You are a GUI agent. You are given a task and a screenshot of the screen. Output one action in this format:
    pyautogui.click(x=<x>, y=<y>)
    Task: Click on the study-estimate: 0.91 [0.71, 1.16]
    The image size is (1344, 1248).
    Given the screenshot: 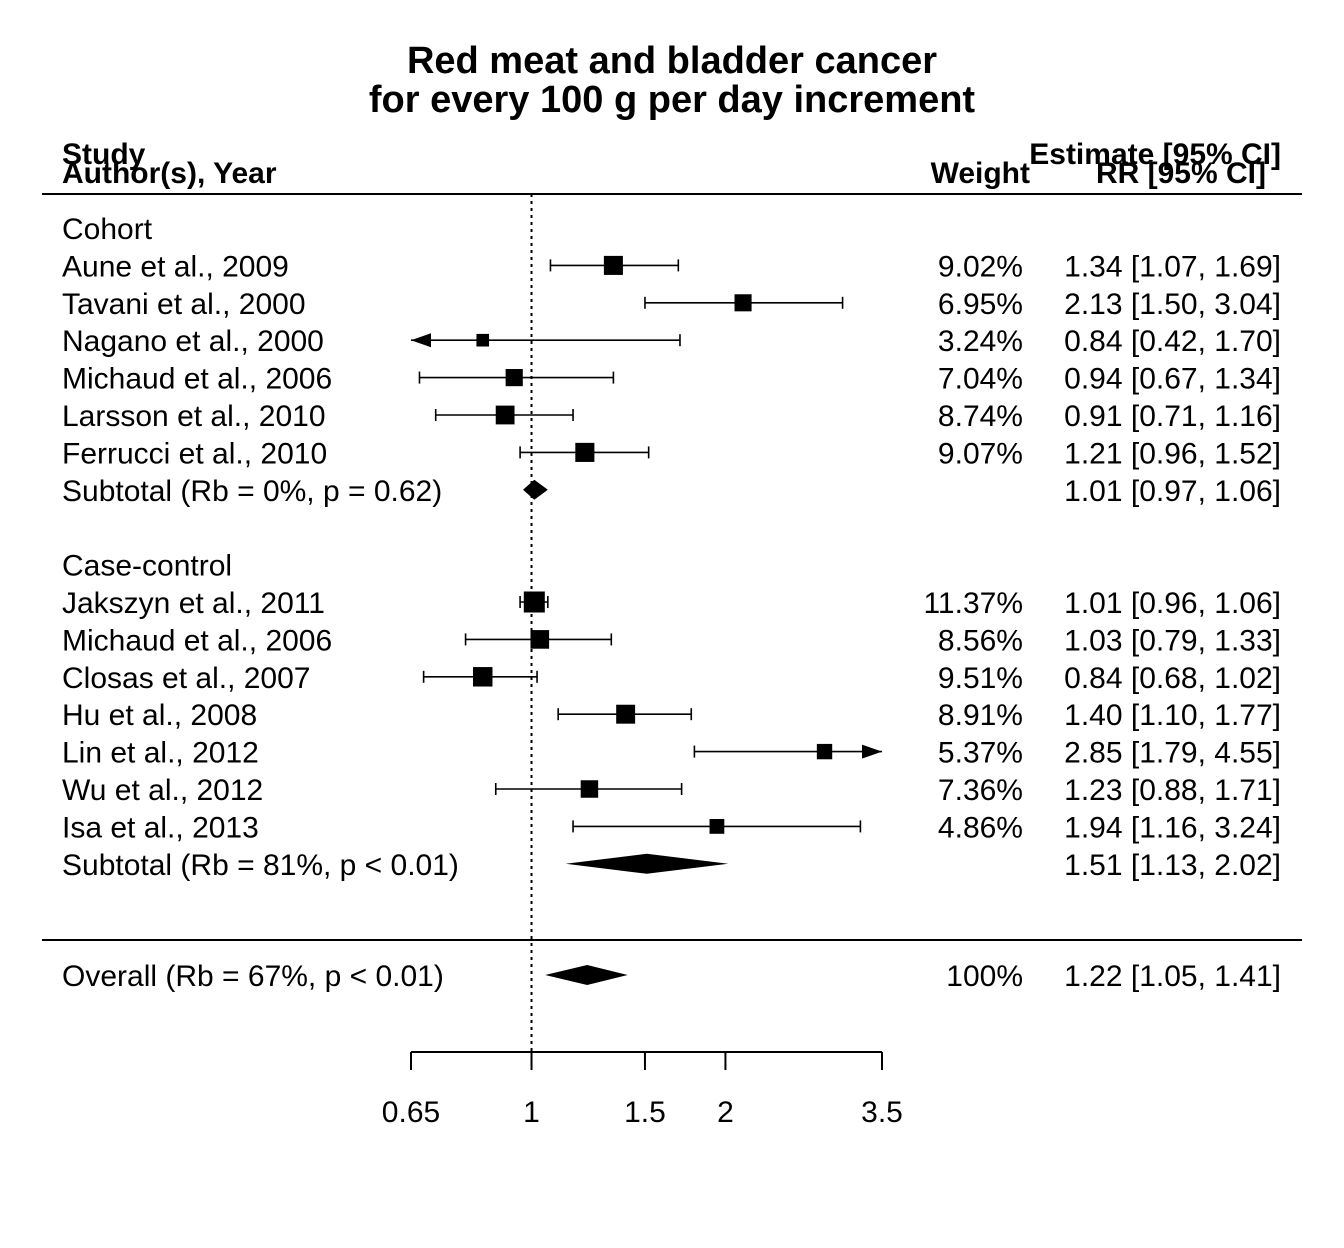 What is the action you would take?
    pyautogui.click(x=1172, y=416)
    